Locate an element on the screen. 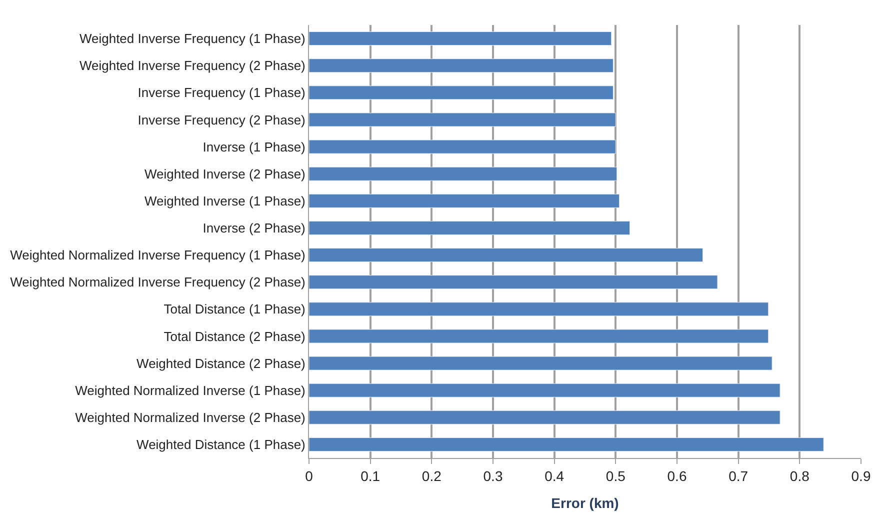  x-tick-label: 0.1 is located at coordinates (370, 476).